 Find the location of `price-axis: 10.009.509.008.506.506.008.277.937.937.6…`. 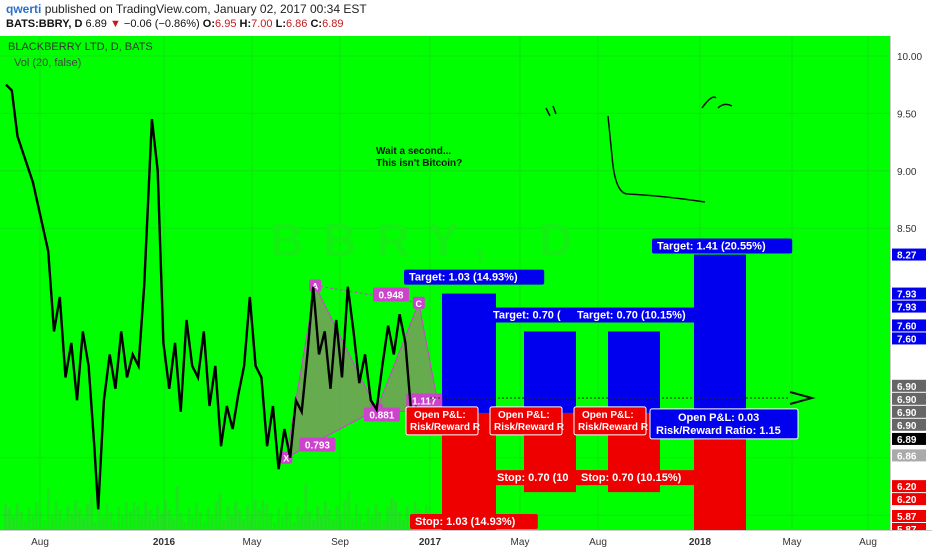

price-axis: 10.009.509.008.506.506.008.277.937.937.6… is located at coordinates (911, 286).